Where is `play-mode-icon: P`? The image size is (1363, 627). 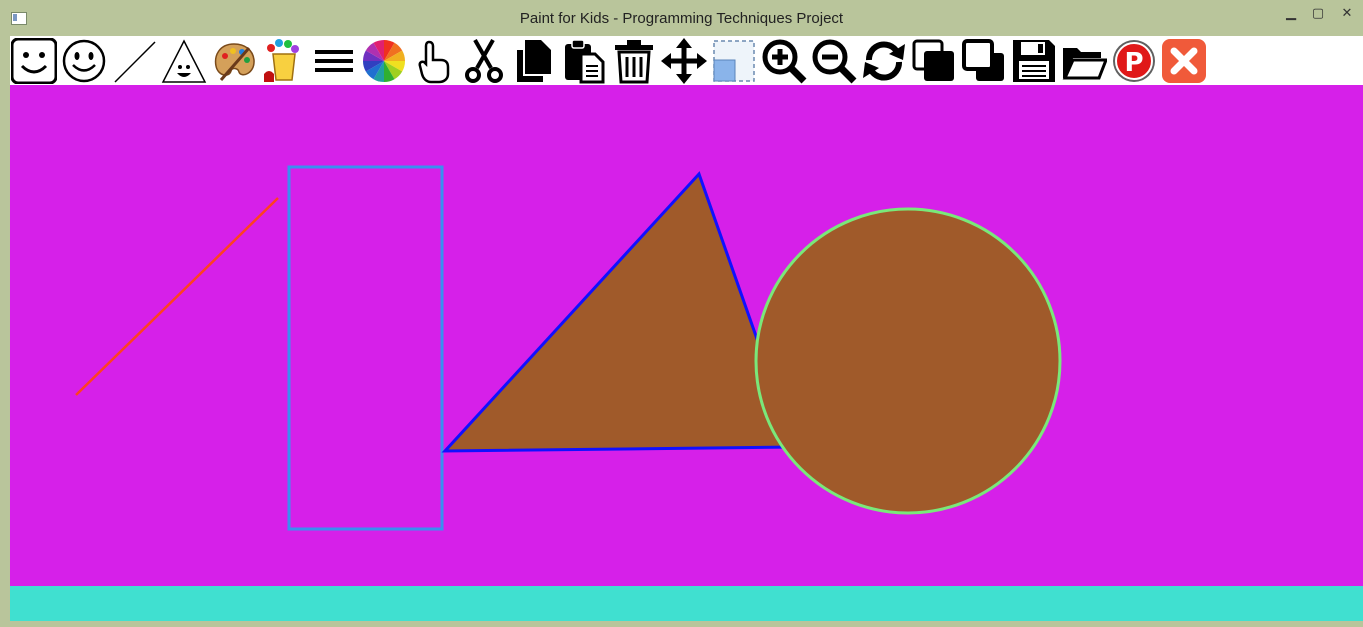 play-mode-icon: P is located at coordinates (1134, 61).